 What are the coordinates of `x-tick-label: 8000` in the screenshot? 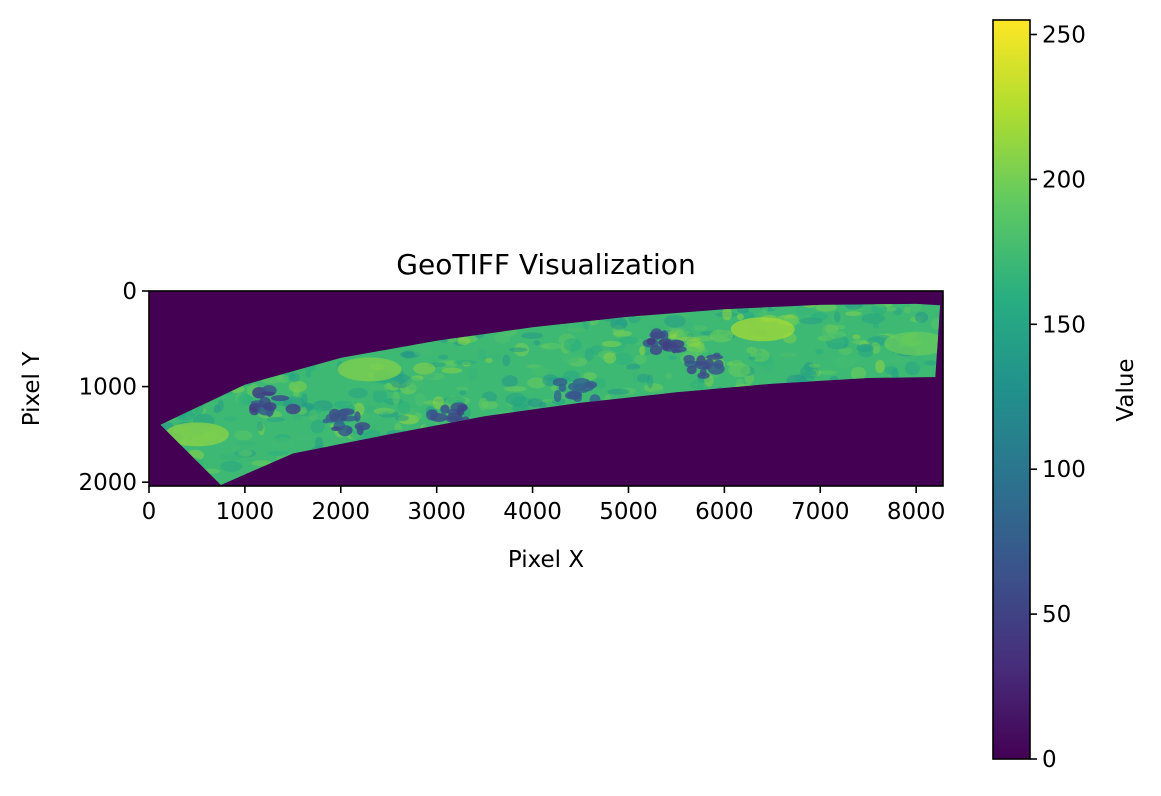 It's located at (916, 512).